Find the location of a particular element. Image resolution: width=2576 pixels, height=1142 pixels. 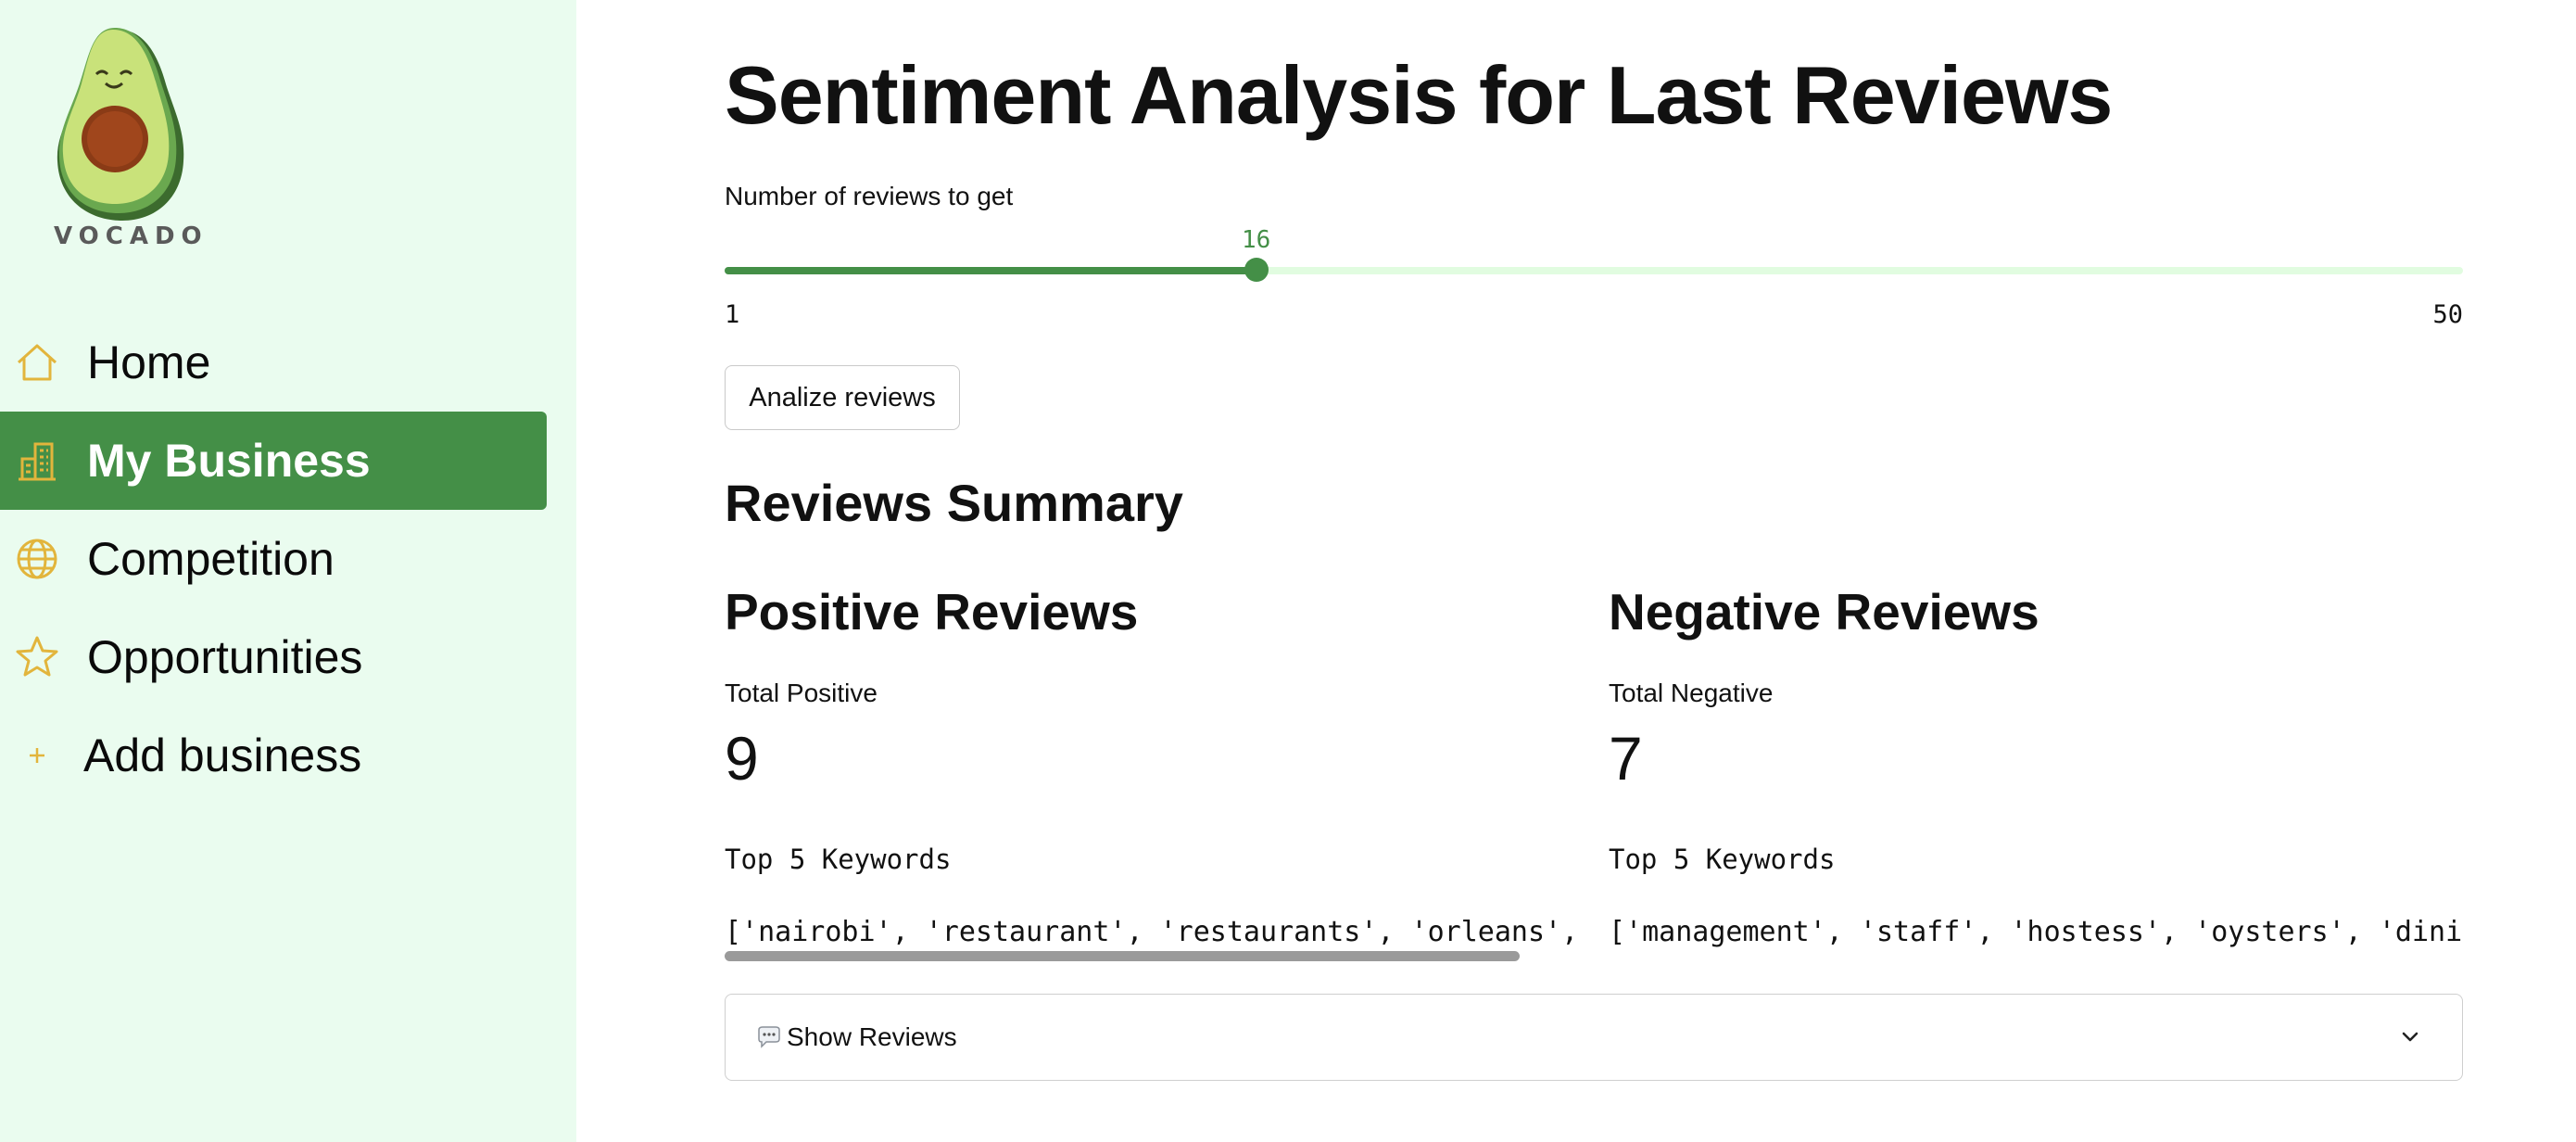

chevron-down-icon is located at coordinates (2410, 1037).